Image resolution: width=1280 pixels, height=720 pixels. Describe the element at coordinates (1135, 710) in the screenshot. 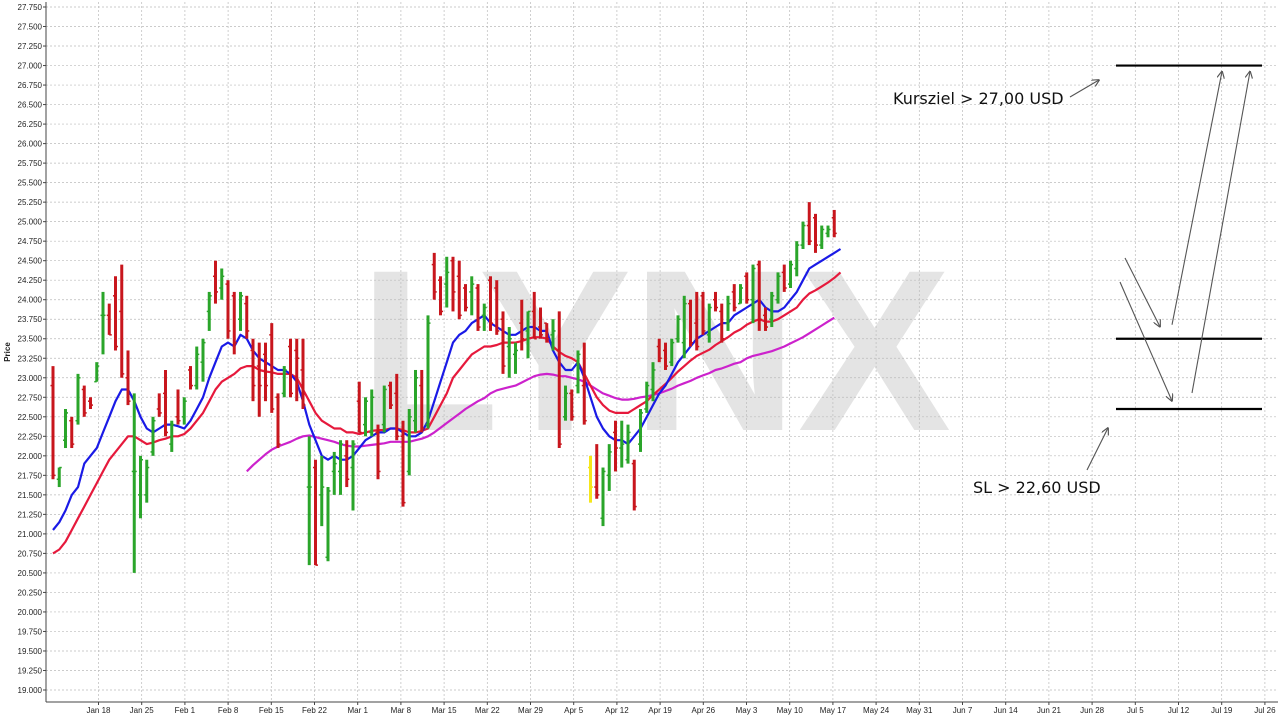

I see `x-tick-label: Jul 5` at that location.